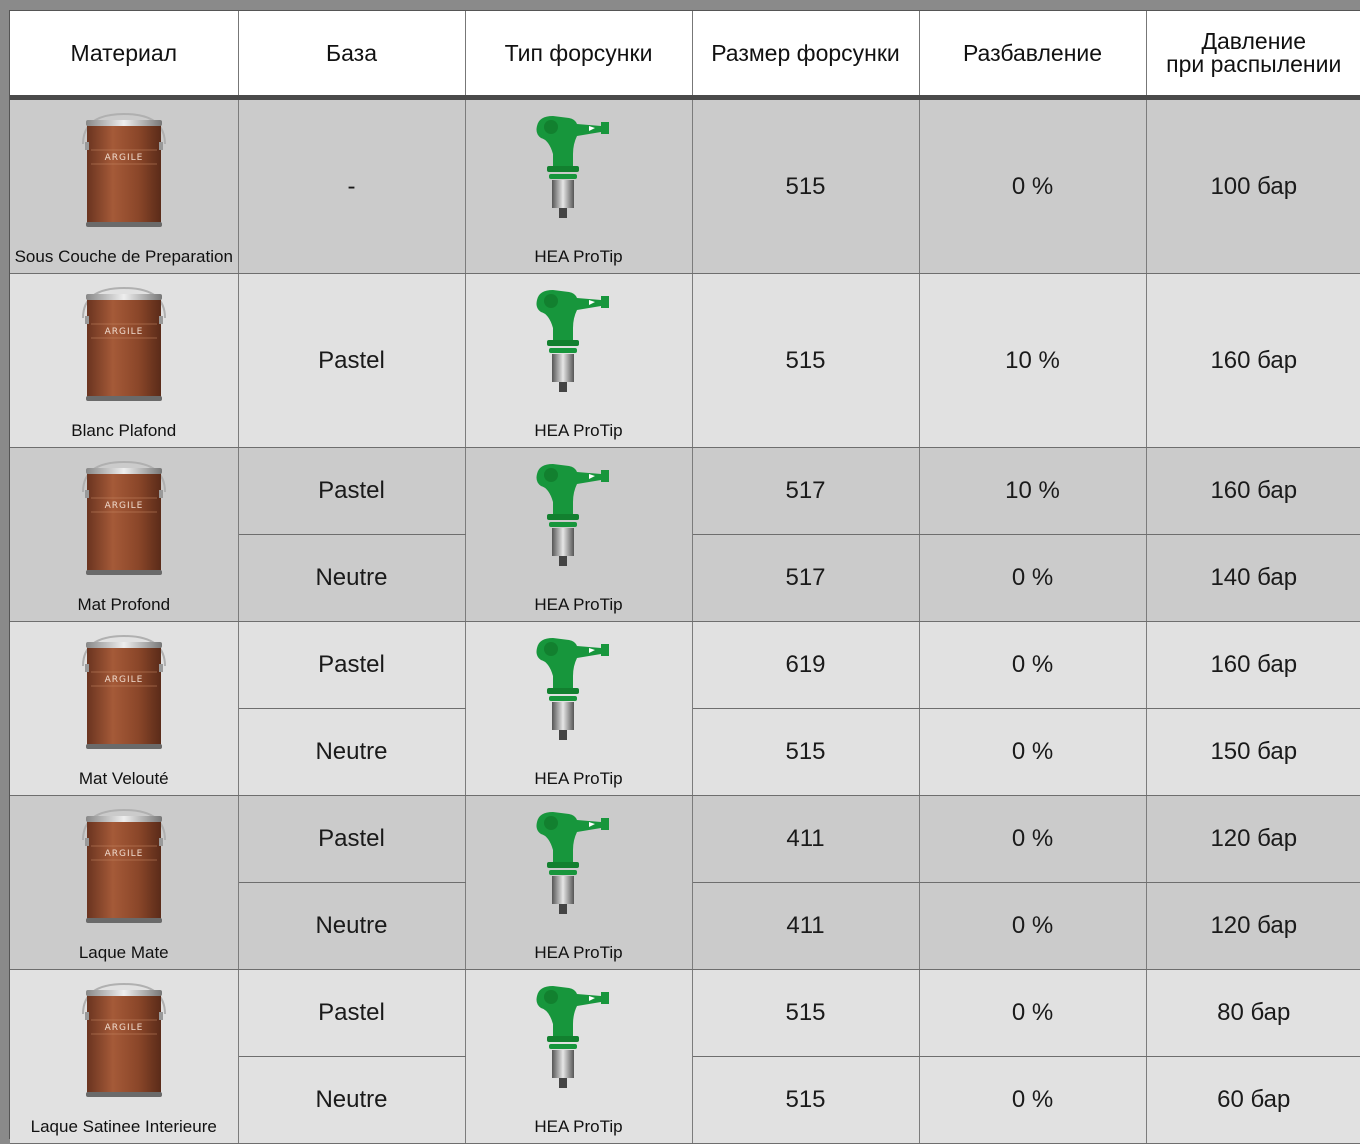  I want to click on material-cell: ARGILE Sous Couche de Preparation, so click(124, 186).